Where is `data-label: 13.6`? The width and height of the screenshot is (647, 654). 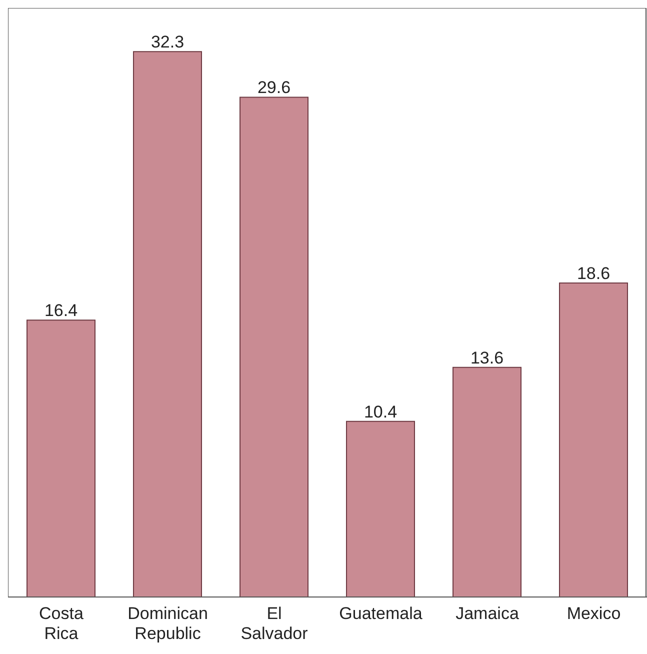
data-label: 13.6 is located at coordinates (487, 358).